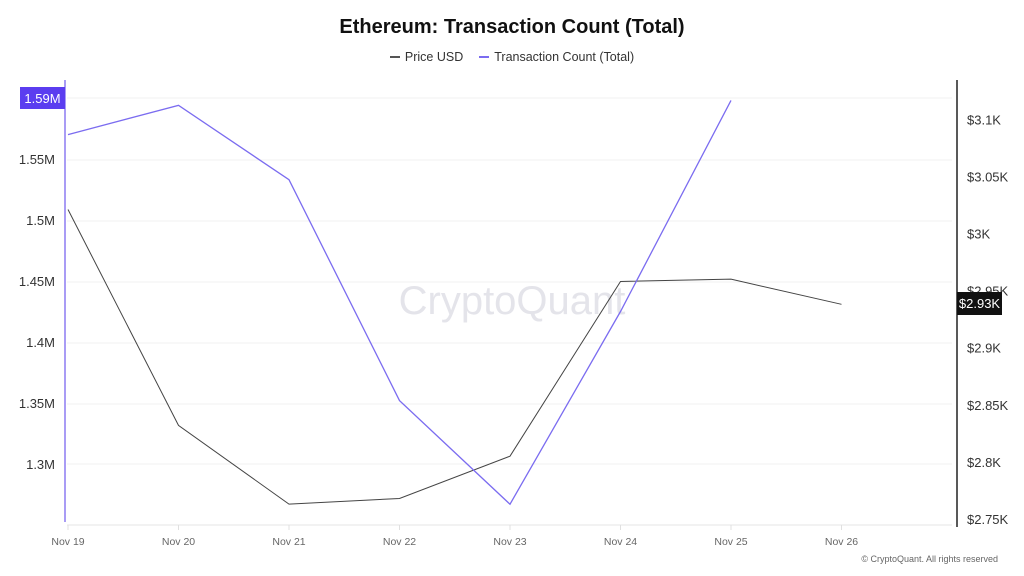 The width and height of the screenshot is (1024, 576). What do you see at coordinates (841, 542) in the screenshot?
I see `x-axis-tick-label: Nov 26` at bounding box center [841, 542].